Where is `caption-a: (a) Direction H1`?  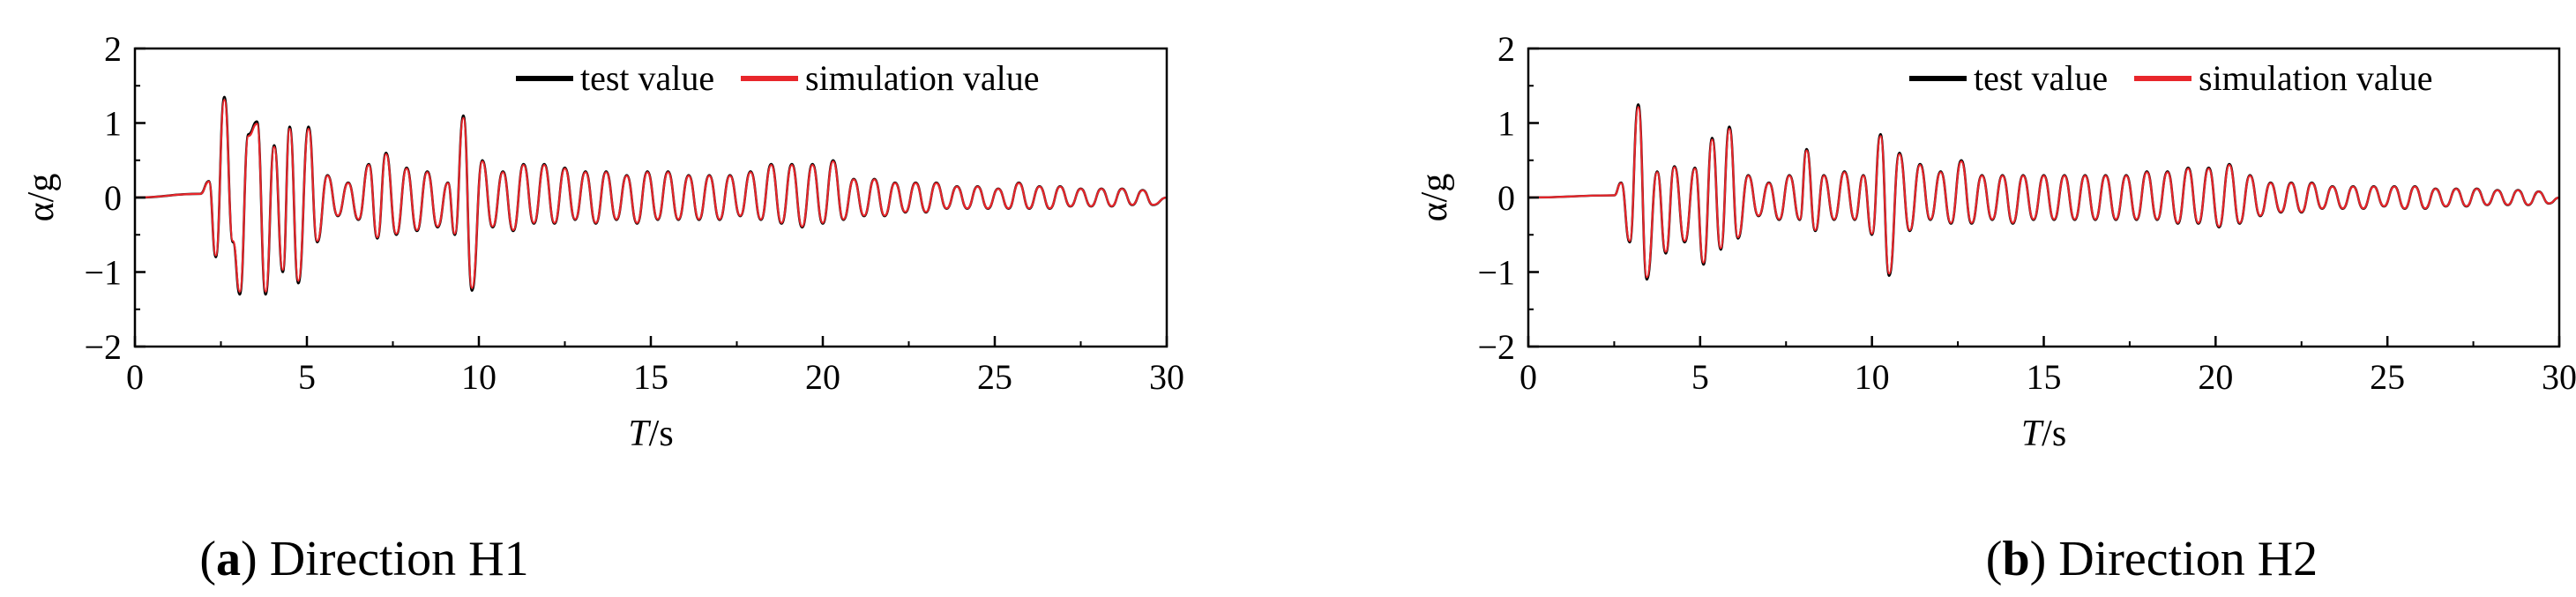 caption-a: (a) Direction H1 is located at coordinates (363, 559).